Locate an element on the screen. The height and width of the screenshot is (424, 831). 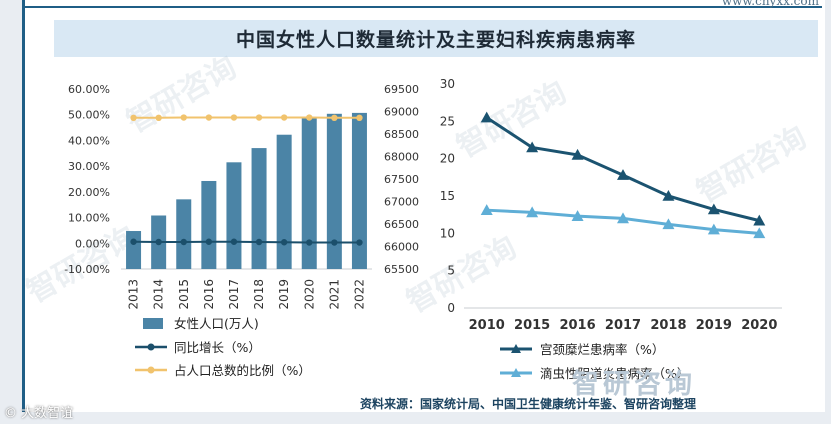
y-right-tick-label: 66000 is located at coordinates (401, 247).